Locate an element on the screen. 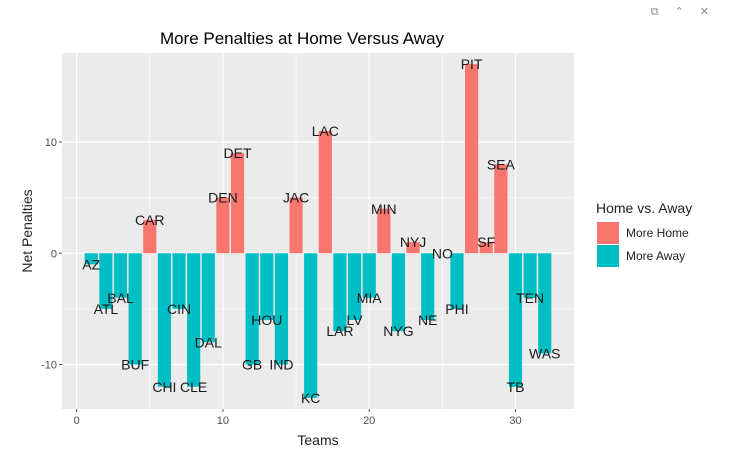 The width and height of the screenshot is (731, 466). bar-nyg is located at coordinates (398, 292).